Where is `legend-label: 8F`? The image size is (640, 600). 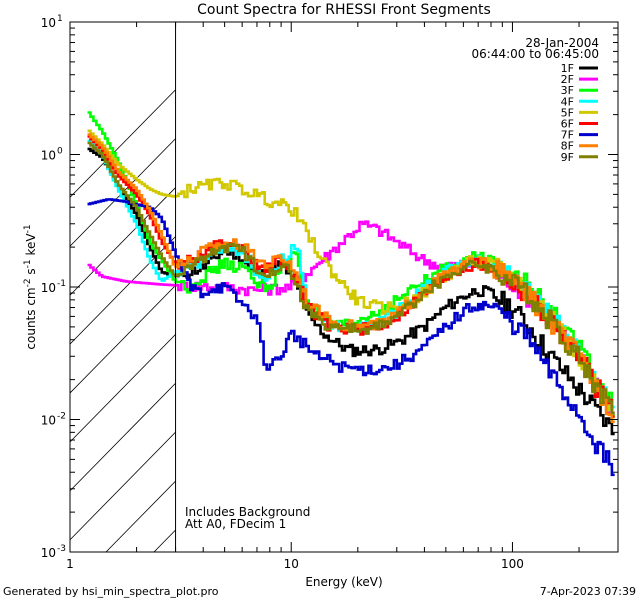 legend-label: 8F is located at coordinates (567, 146).